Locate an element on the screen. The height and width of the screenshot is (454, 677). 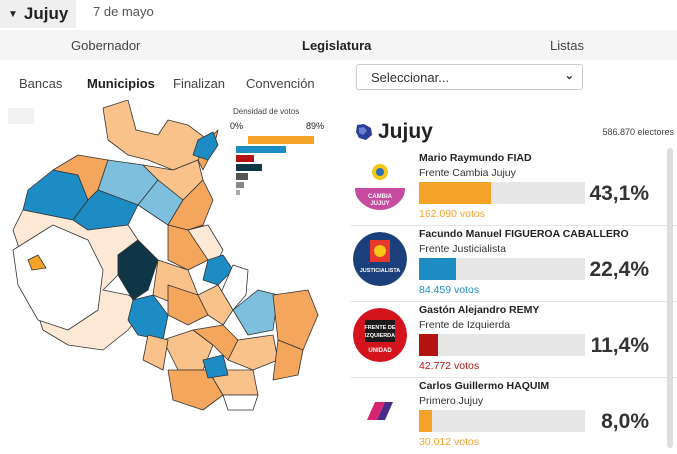
municipality-select: Seleccionar... ⌄ is located at coordinates (469, 77).